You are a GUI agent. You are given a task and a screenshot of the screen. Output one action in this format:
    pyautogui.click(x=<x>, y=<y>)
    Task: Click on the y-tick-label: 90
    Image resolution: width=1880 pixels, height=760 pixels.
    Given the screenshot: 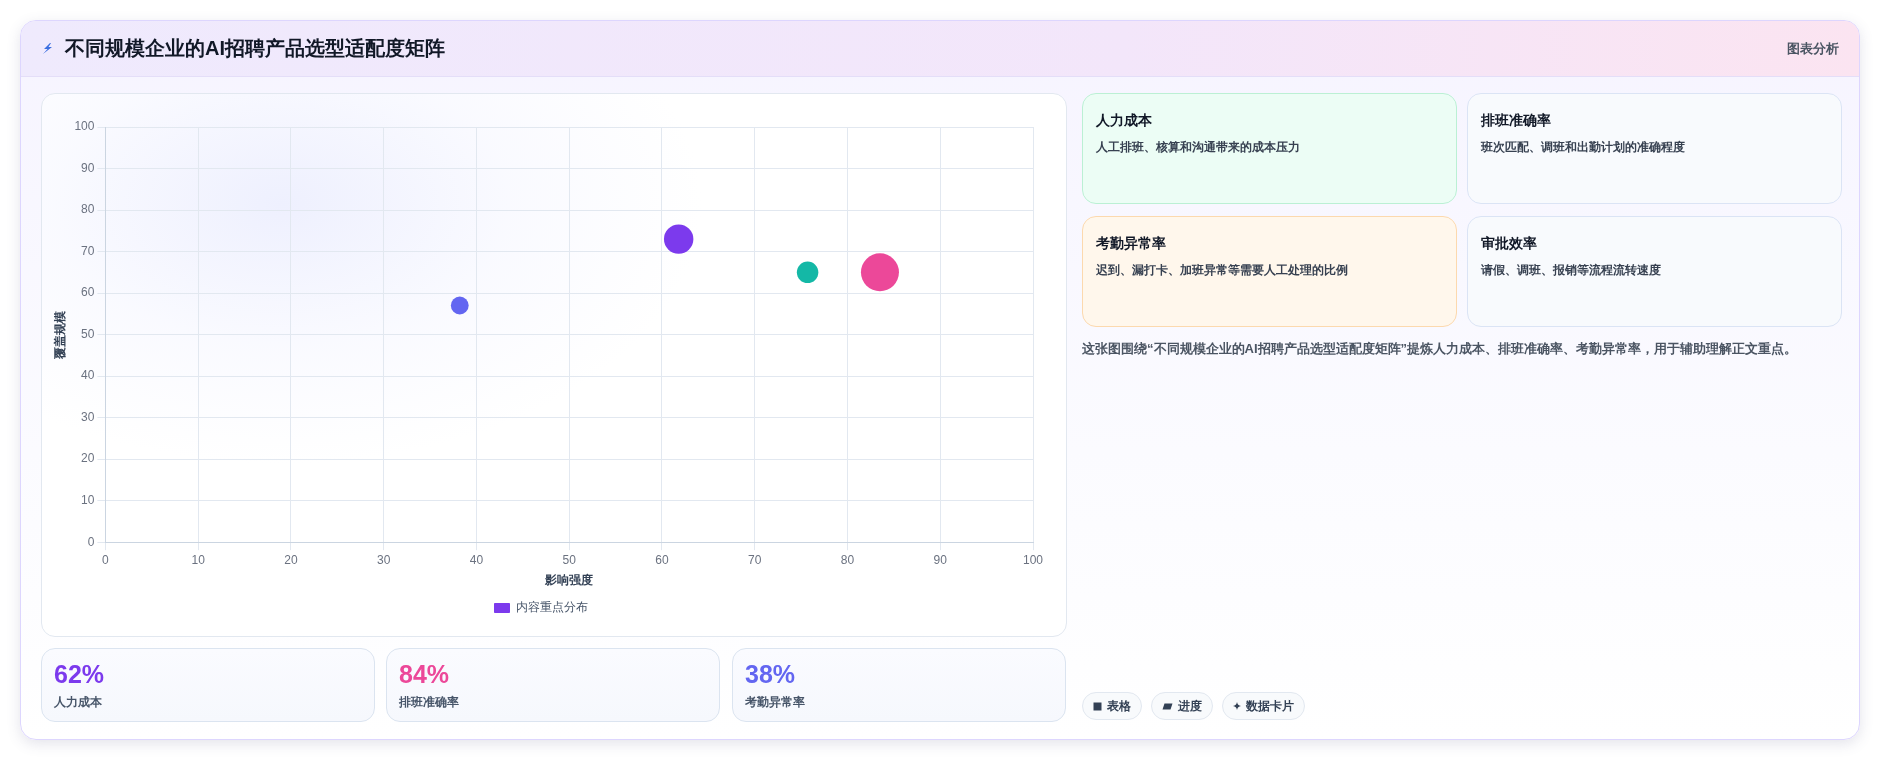 What is the action you would take?
    pyautogui.click(x=88, y=167)
    